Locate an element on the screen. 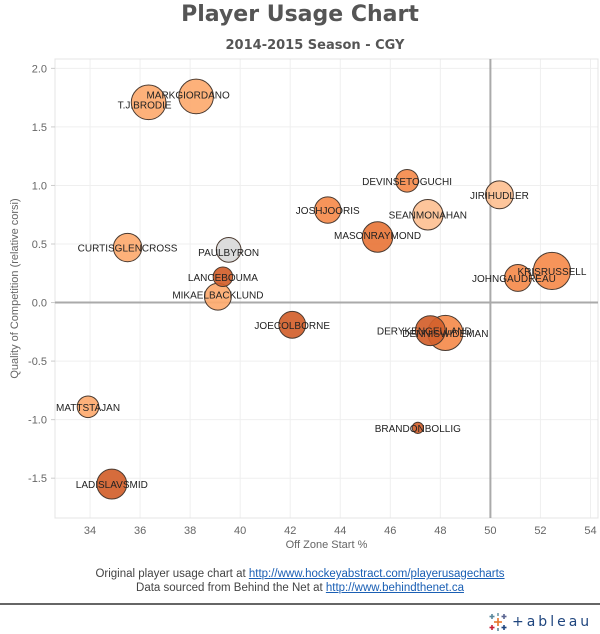  bubble-ladislavsmid is located at coordinates (112, 484).